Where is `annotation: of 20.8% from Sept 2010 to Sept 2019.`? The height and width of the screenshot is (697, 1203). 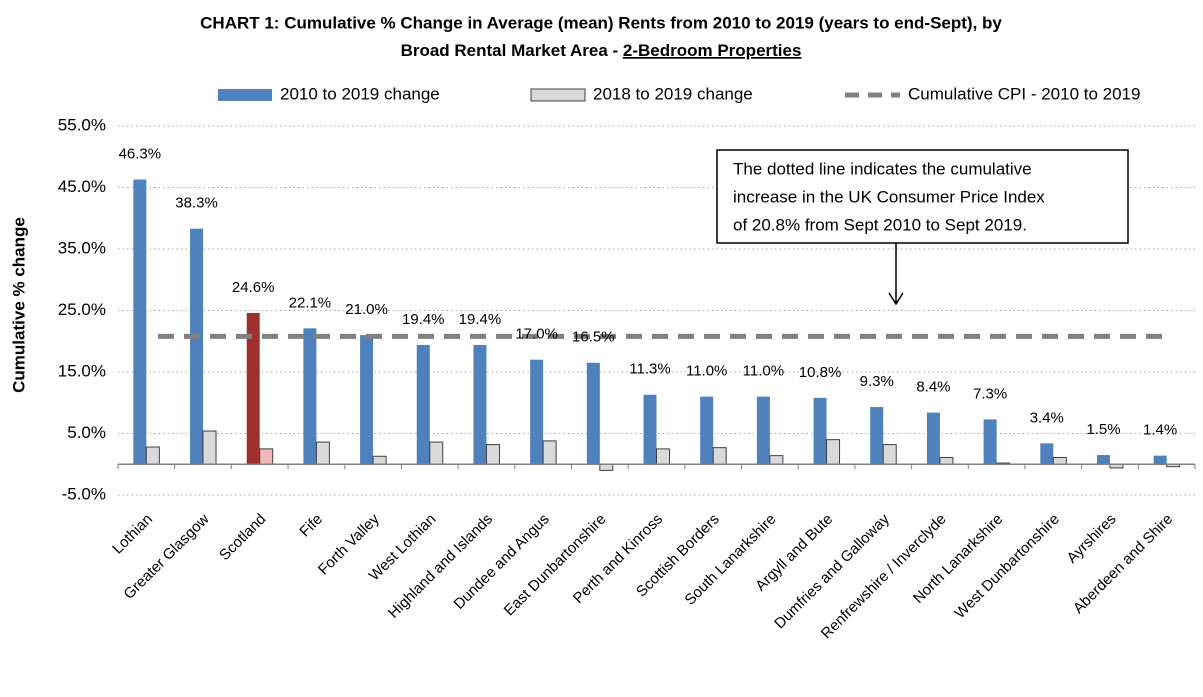 annotation: of 20.8% from Sept 2010 to Sept 2019. is located at coordinates (880, 224).